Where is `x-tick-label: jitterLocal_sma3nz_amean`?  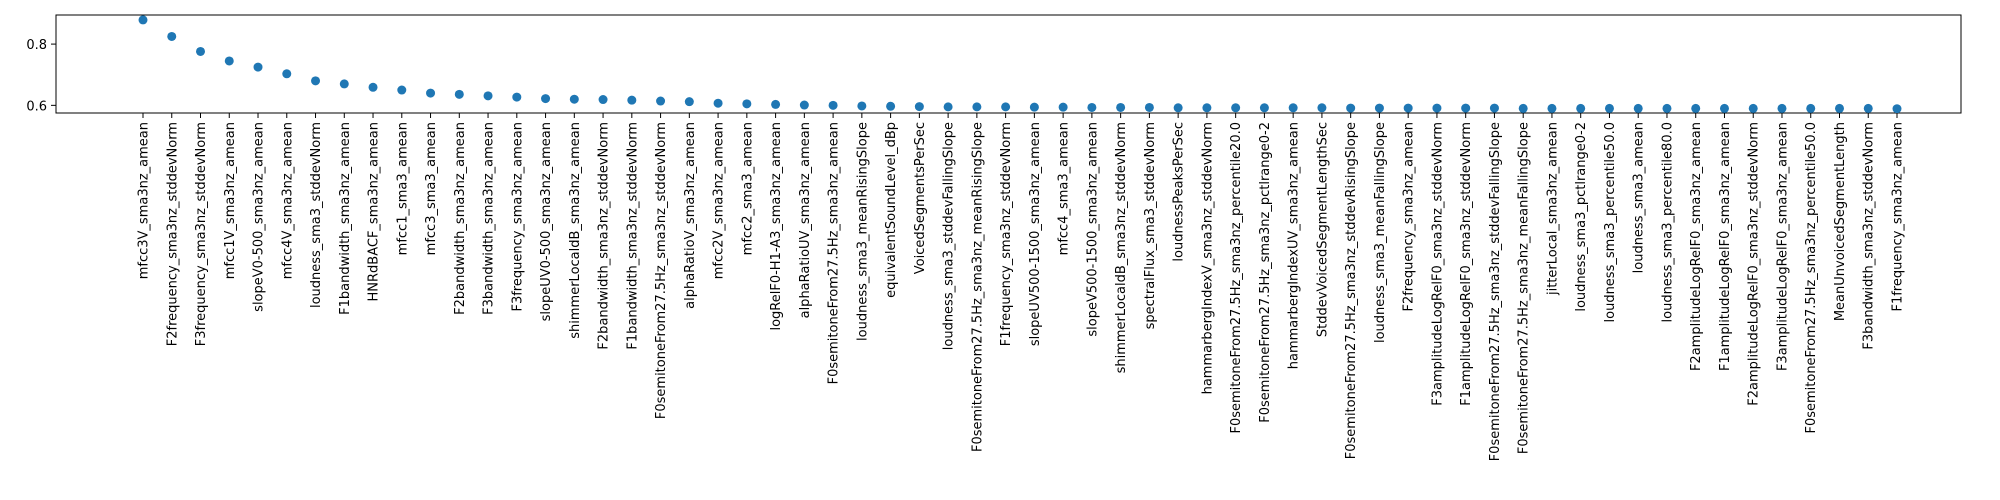
x-tick-label: jitterLocal_sma3nz_amean is located at coordinates (1552, 209).